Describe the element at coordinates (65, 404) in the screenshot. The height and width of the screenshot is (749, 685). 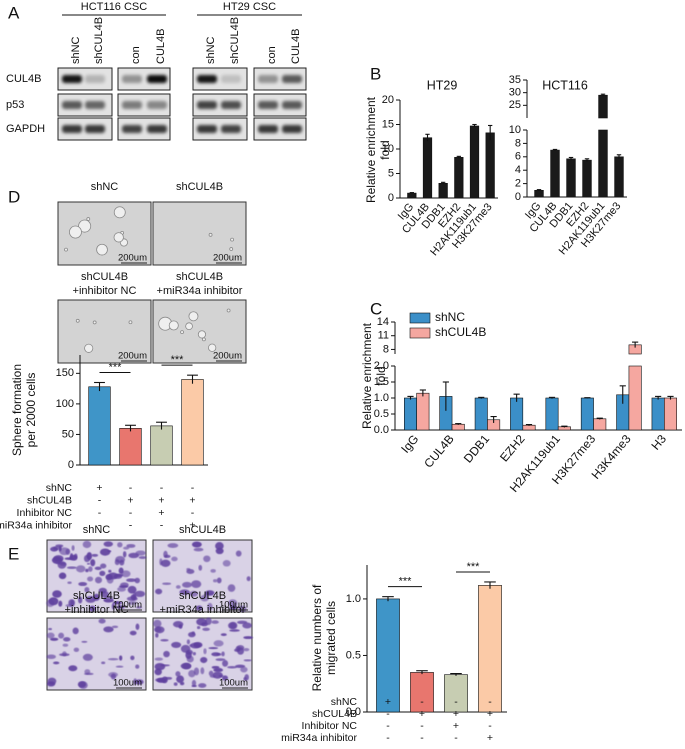
I see `y-tick-label: 100` at that location.